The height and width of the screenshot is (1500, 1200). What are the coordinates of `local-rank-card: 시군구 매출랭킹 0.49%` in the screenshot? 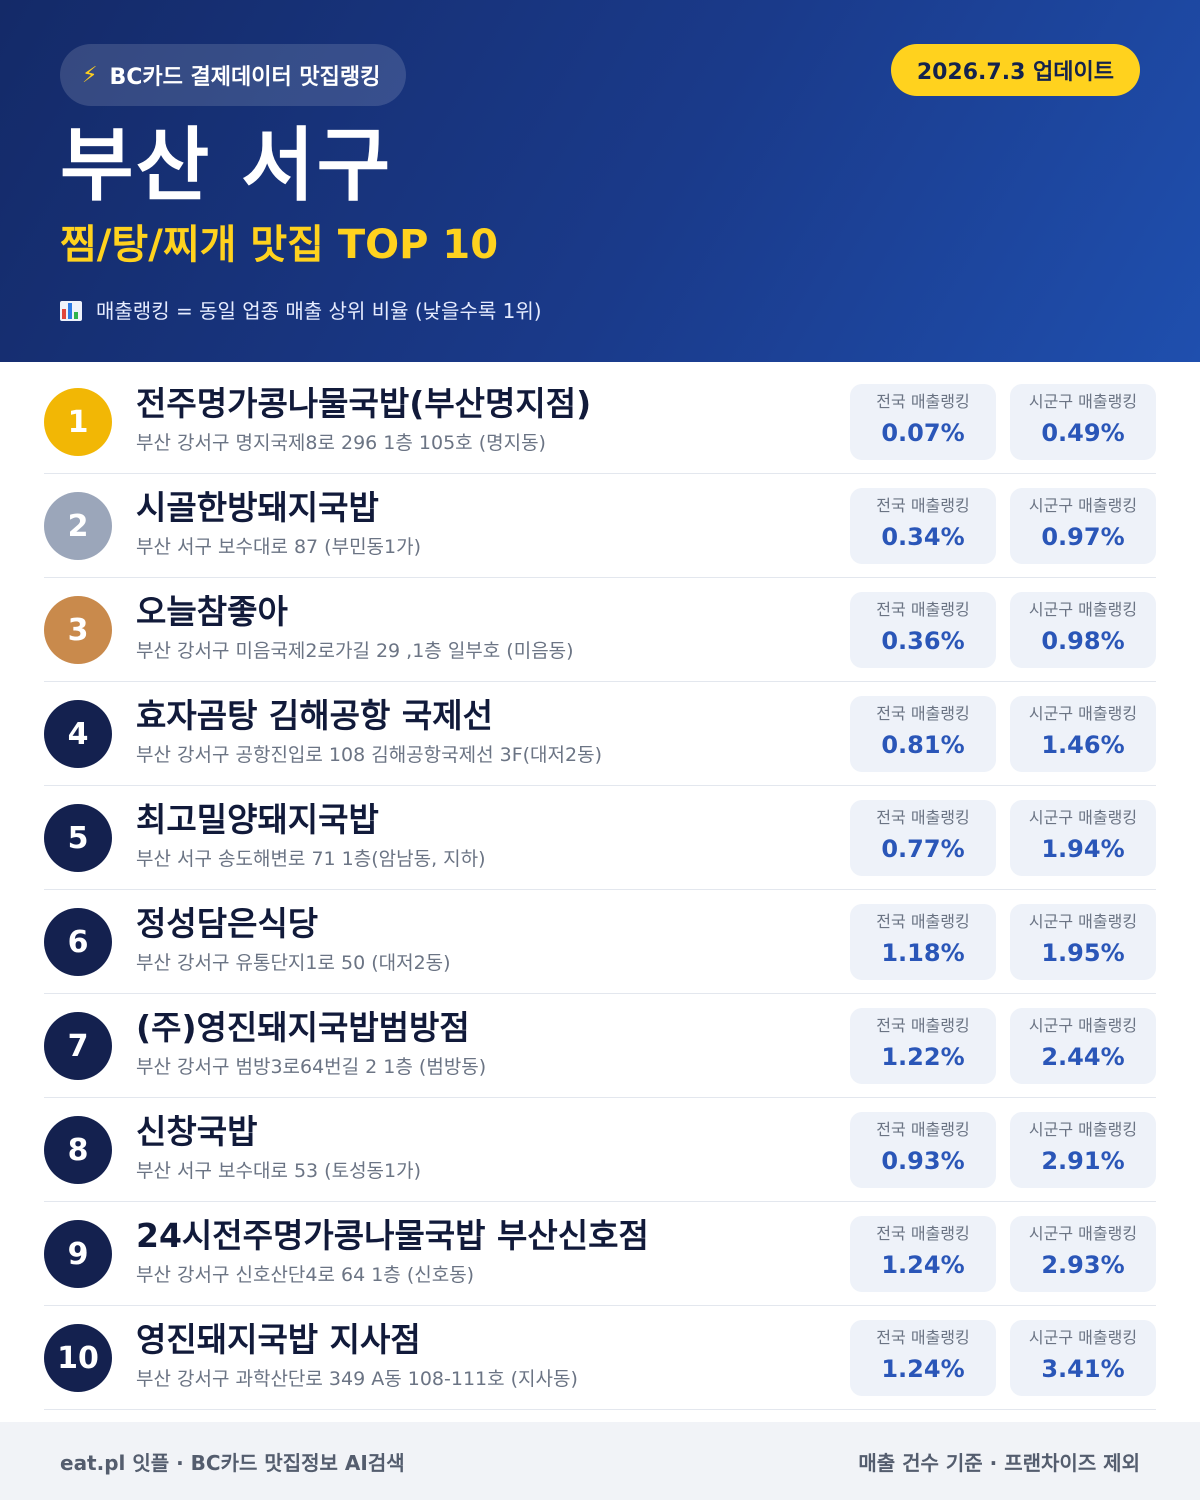 It's located at (1083, 422).